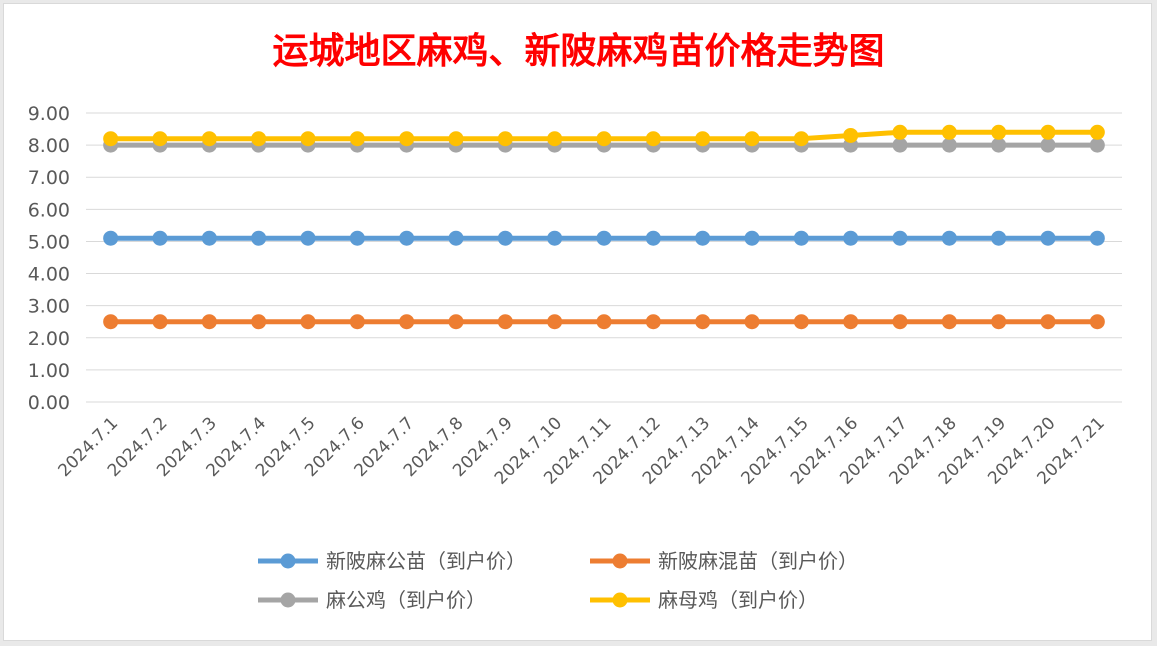  What do you see at coordinates (426, 561) in the screenshot?
I see `legend-label: 新陂麻公苗（到户价）` at bounding box center [426, 561].